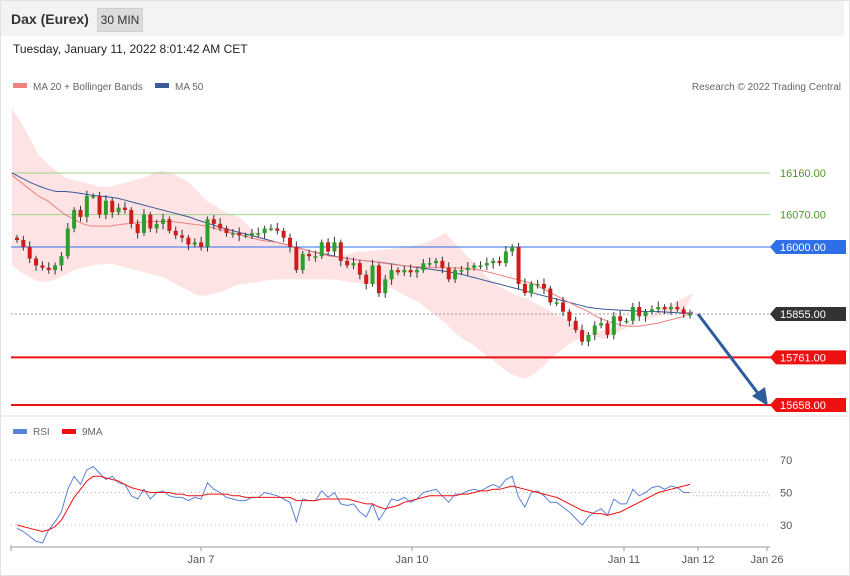 The image size is (850, 576). Describe the element at coordinates (353, 504) in the screenshot. I see `rsi-ma-line` at that location.